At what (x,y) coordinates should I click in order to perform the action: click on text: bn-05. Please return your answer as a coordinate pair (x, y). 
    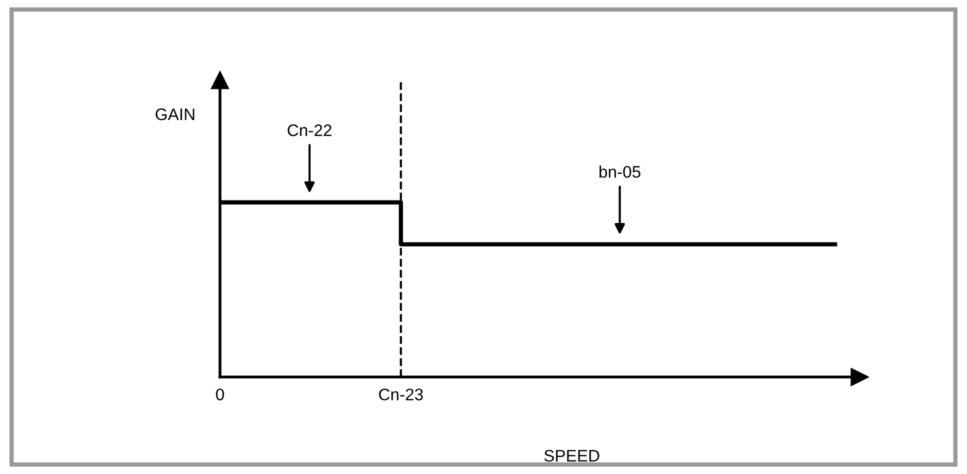
    Looking at the image, I should click on (620, 172).